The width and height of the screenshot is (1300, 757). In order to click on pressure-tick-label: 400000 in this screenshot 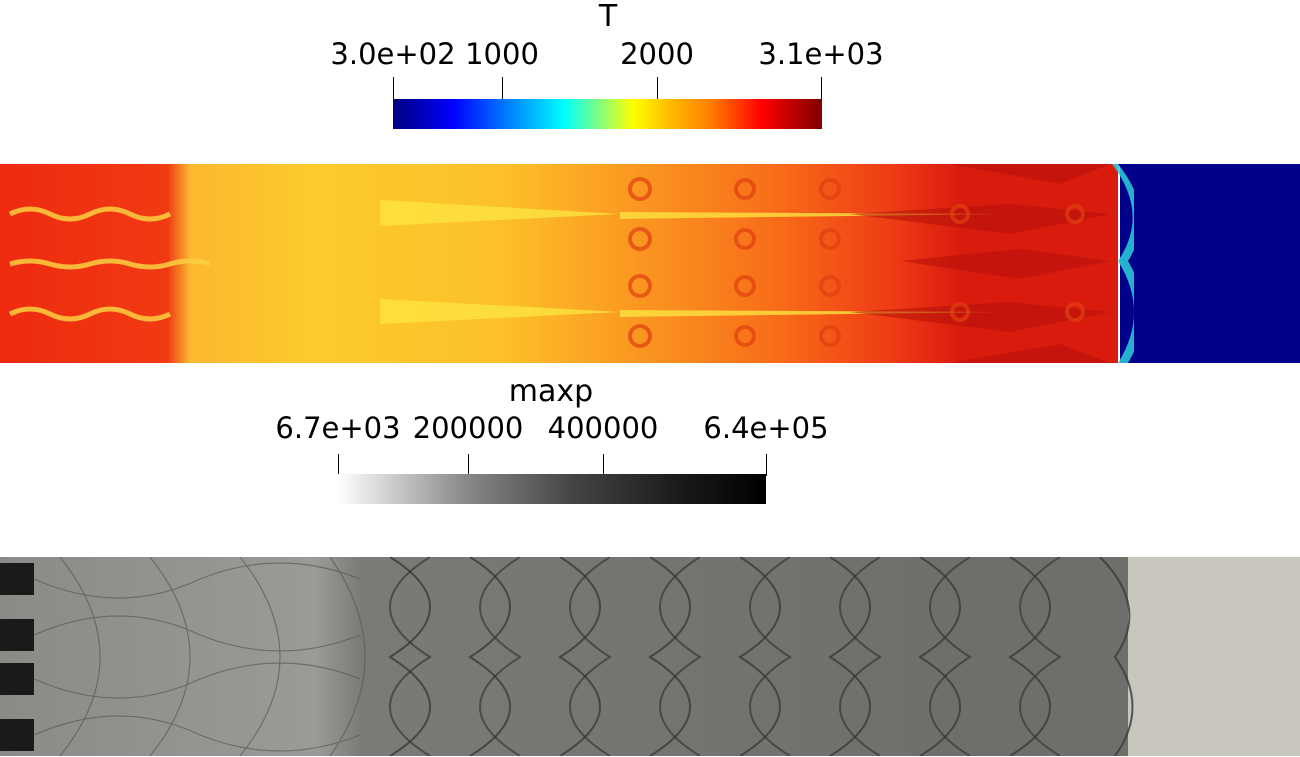, I will do `click(603, 428)`.